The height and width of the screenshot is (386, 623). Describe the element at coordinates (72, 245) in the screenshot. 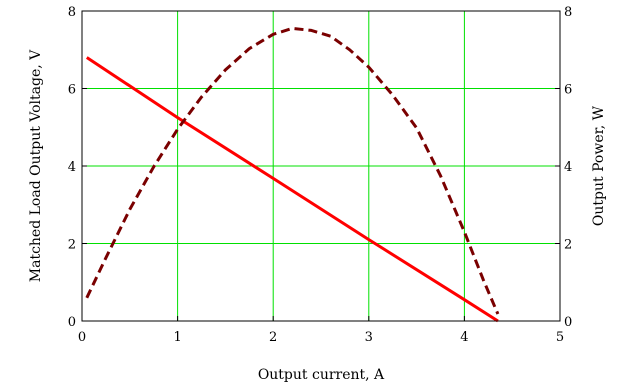

I see `y-left-tick-label: 2` at that location.